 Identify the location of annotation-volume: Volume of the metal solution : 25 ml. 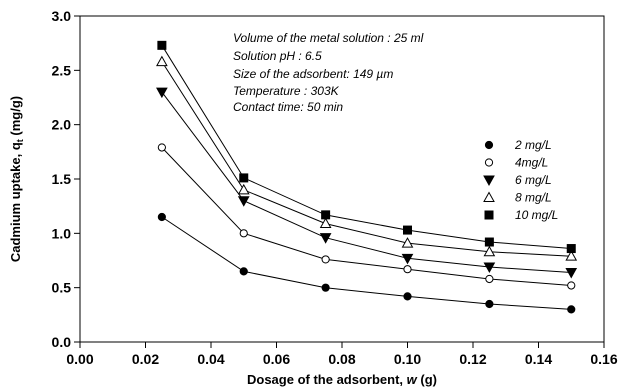
(328, 38).